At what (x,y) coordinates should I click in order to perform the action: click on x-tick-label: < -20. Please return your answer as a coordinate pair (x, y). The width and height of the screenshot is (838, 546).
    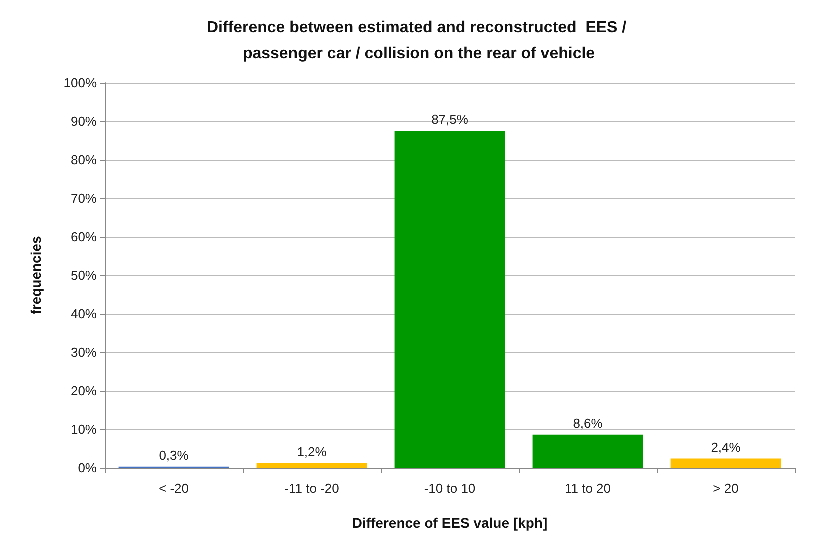
    Looking at the image, I should click on (174, 488).